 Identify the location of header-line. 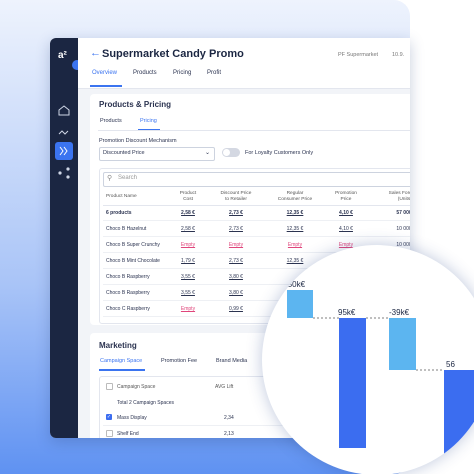
(256, 205).